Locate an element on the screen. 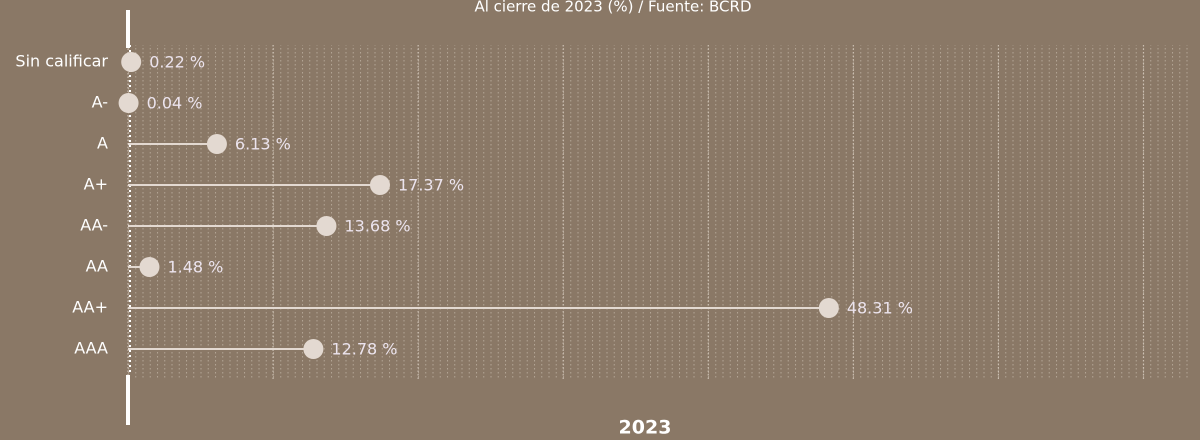 This screenshot has height=440, width=1200. value-label: 48.31 % is located at coordinates (880, 308).